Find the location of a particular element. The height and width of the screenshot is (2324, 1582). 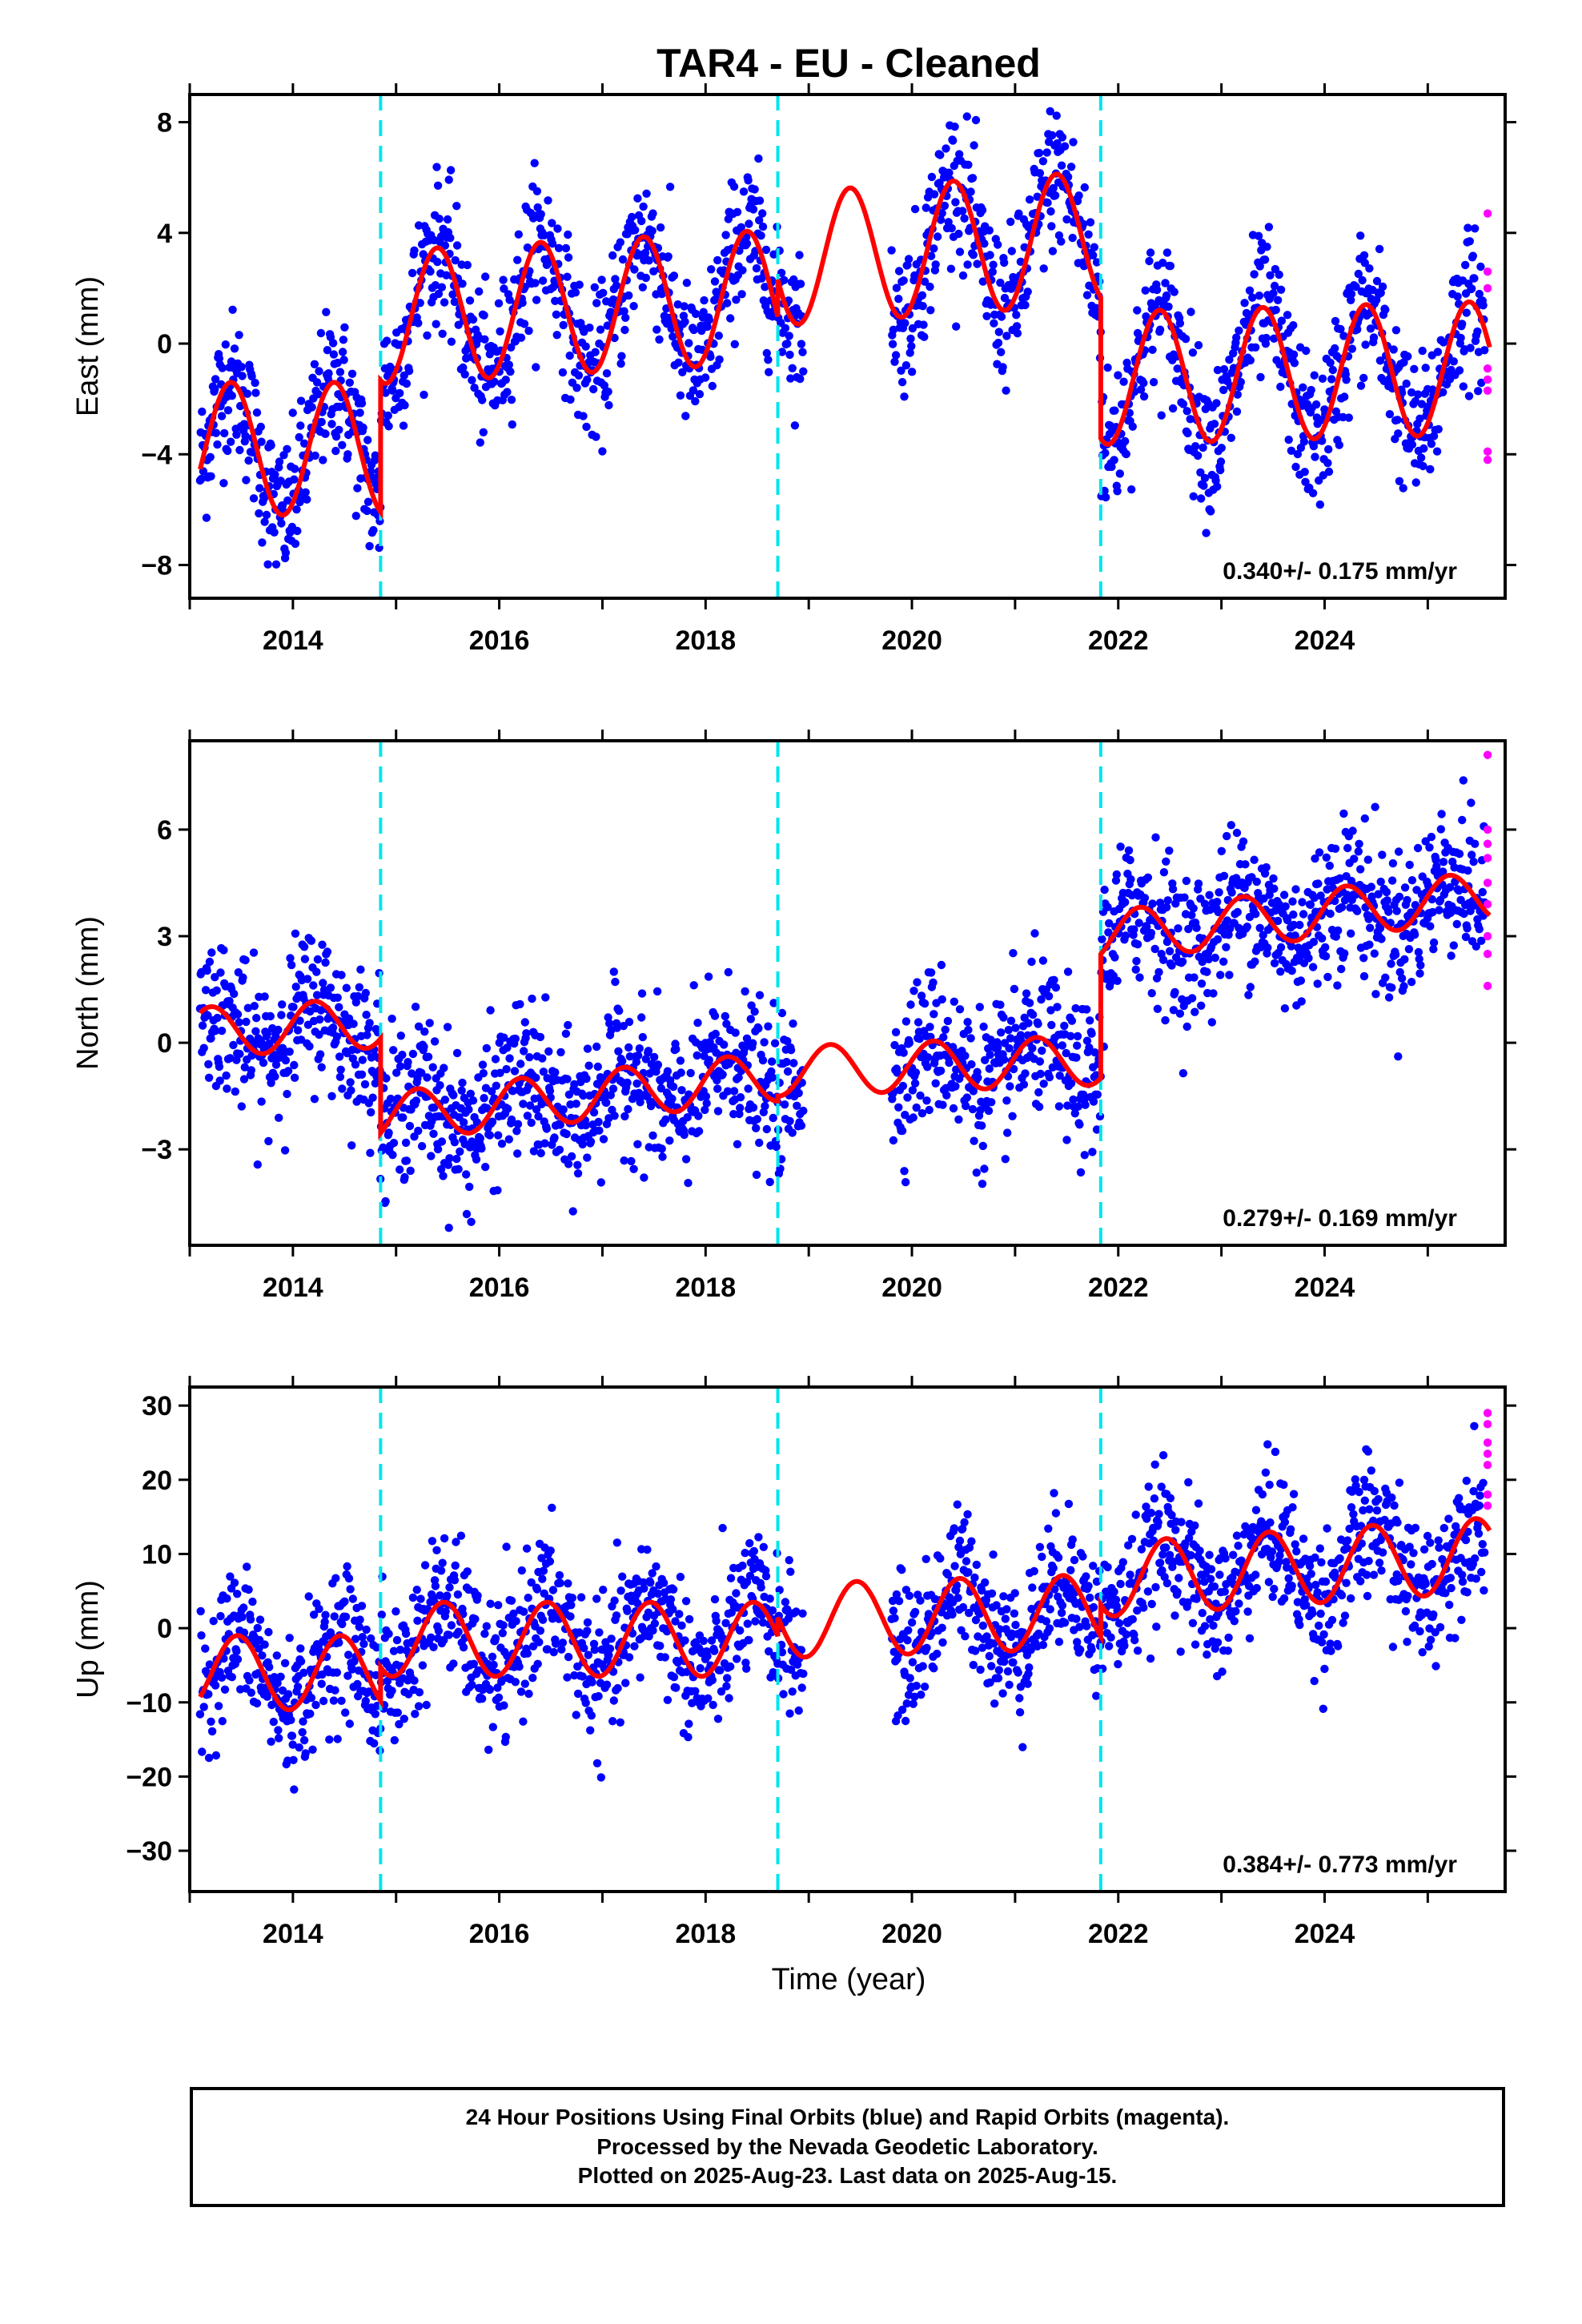

y-tick-label: −8 is located at coordinates (156, 566).